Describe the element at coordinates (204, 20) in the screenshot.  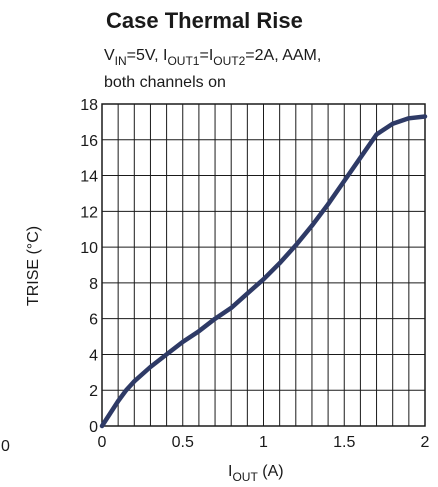
I see `chart-title: Case Thermal Rise` at that location.